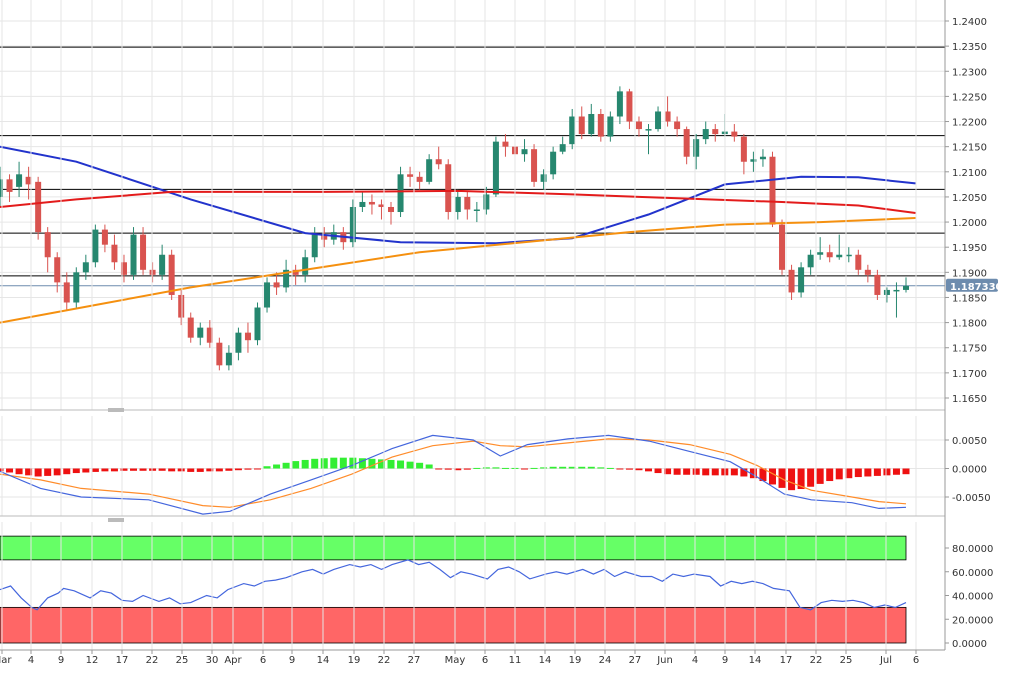 Image resolution: width=1012 pixels, height=678 pixels. What do you see at coordinates (885, 660) in the screenshot?
I see `x-tick-label: Jul` at bounding box center [885, 660].